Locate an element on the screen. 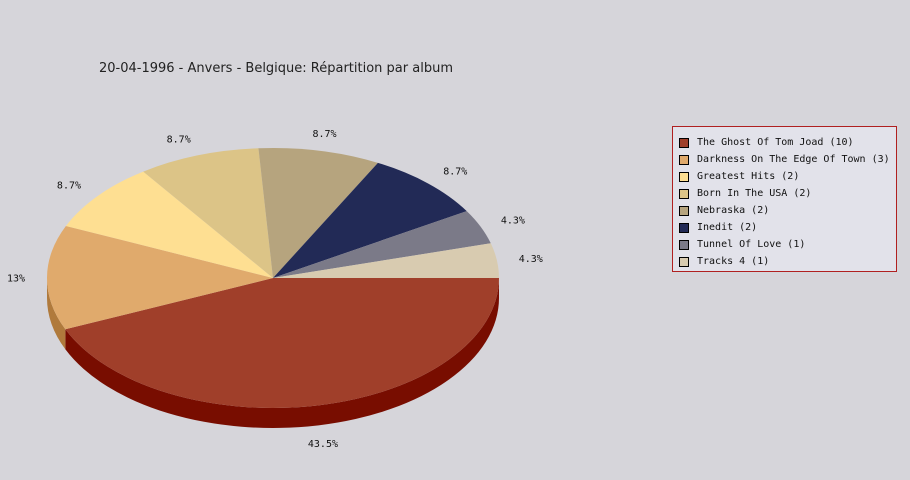  legend-item: Tunnel Of Love (1) is located at coordinates (787, 244).